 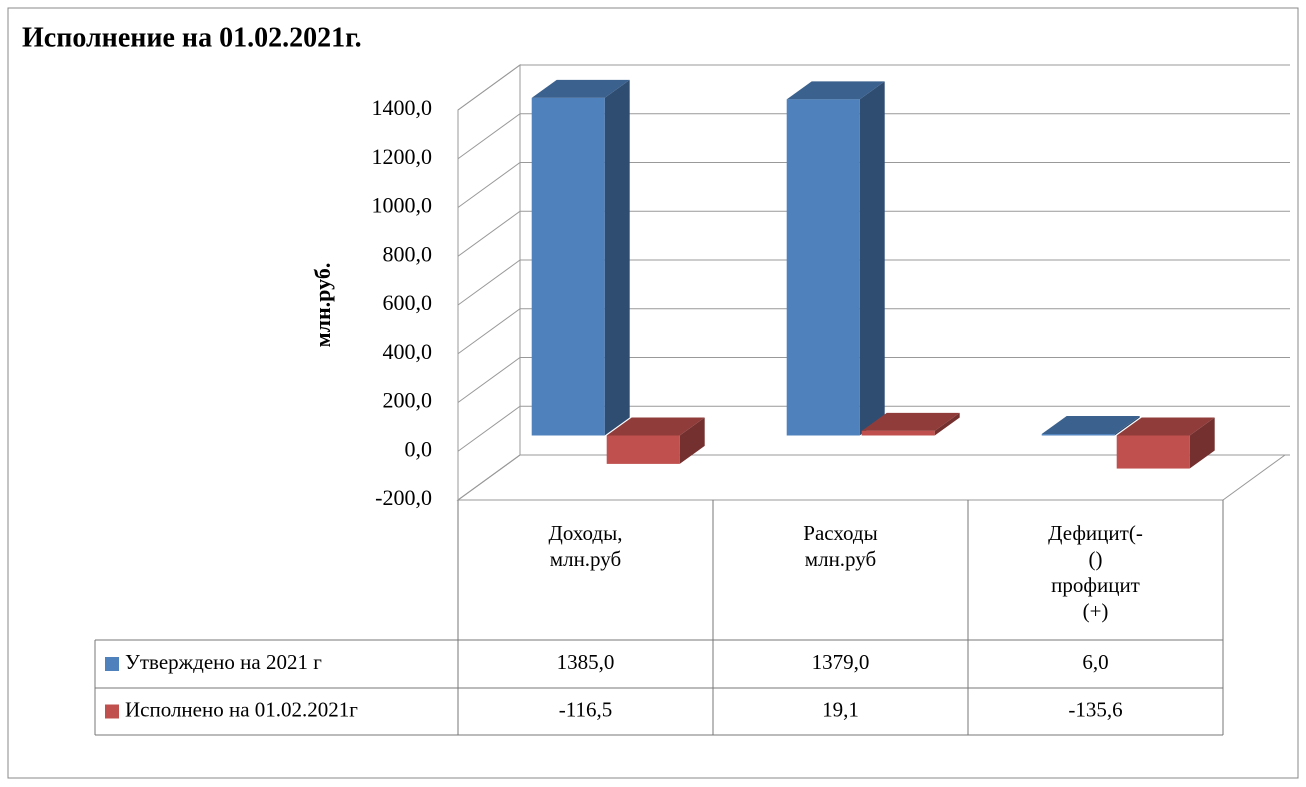 What do you see at coordinates (1095, 662) in the screenshot?
I see `value-label: 6,0` at bounding box center [1095, 662].